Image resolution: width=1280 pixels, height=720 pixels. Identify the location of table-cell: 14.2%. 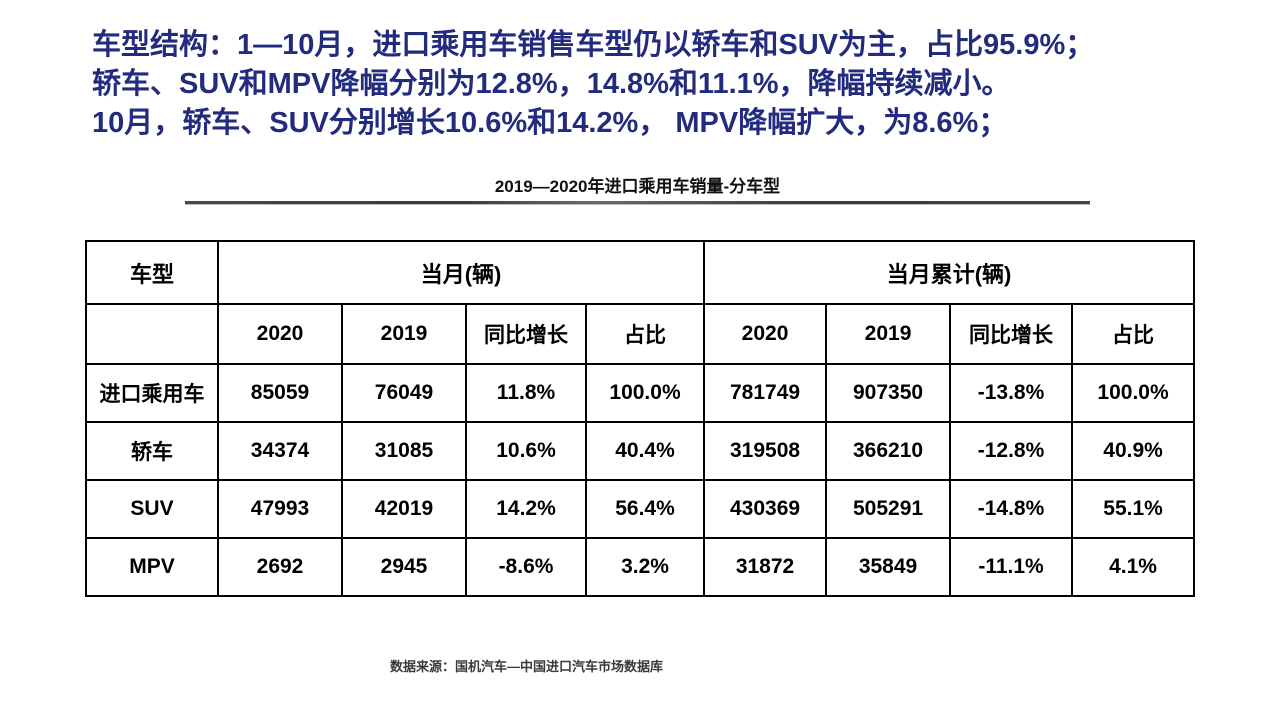
(526, 509).